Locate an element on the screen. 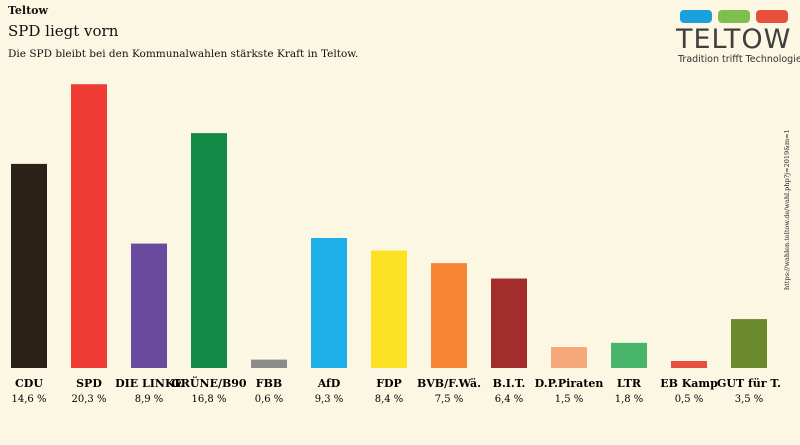 This screenshot has width=800, height=445. value-label-1: 20,3 % is located at coordinates (89, 399).